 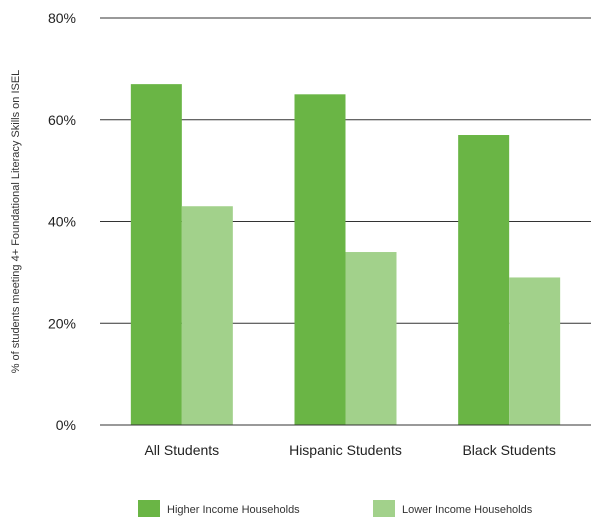 What do you see at coordinates (467, 510) in the screenshot?
I see `legend-label: Lower Income Households` at bounding box center [467, 510].